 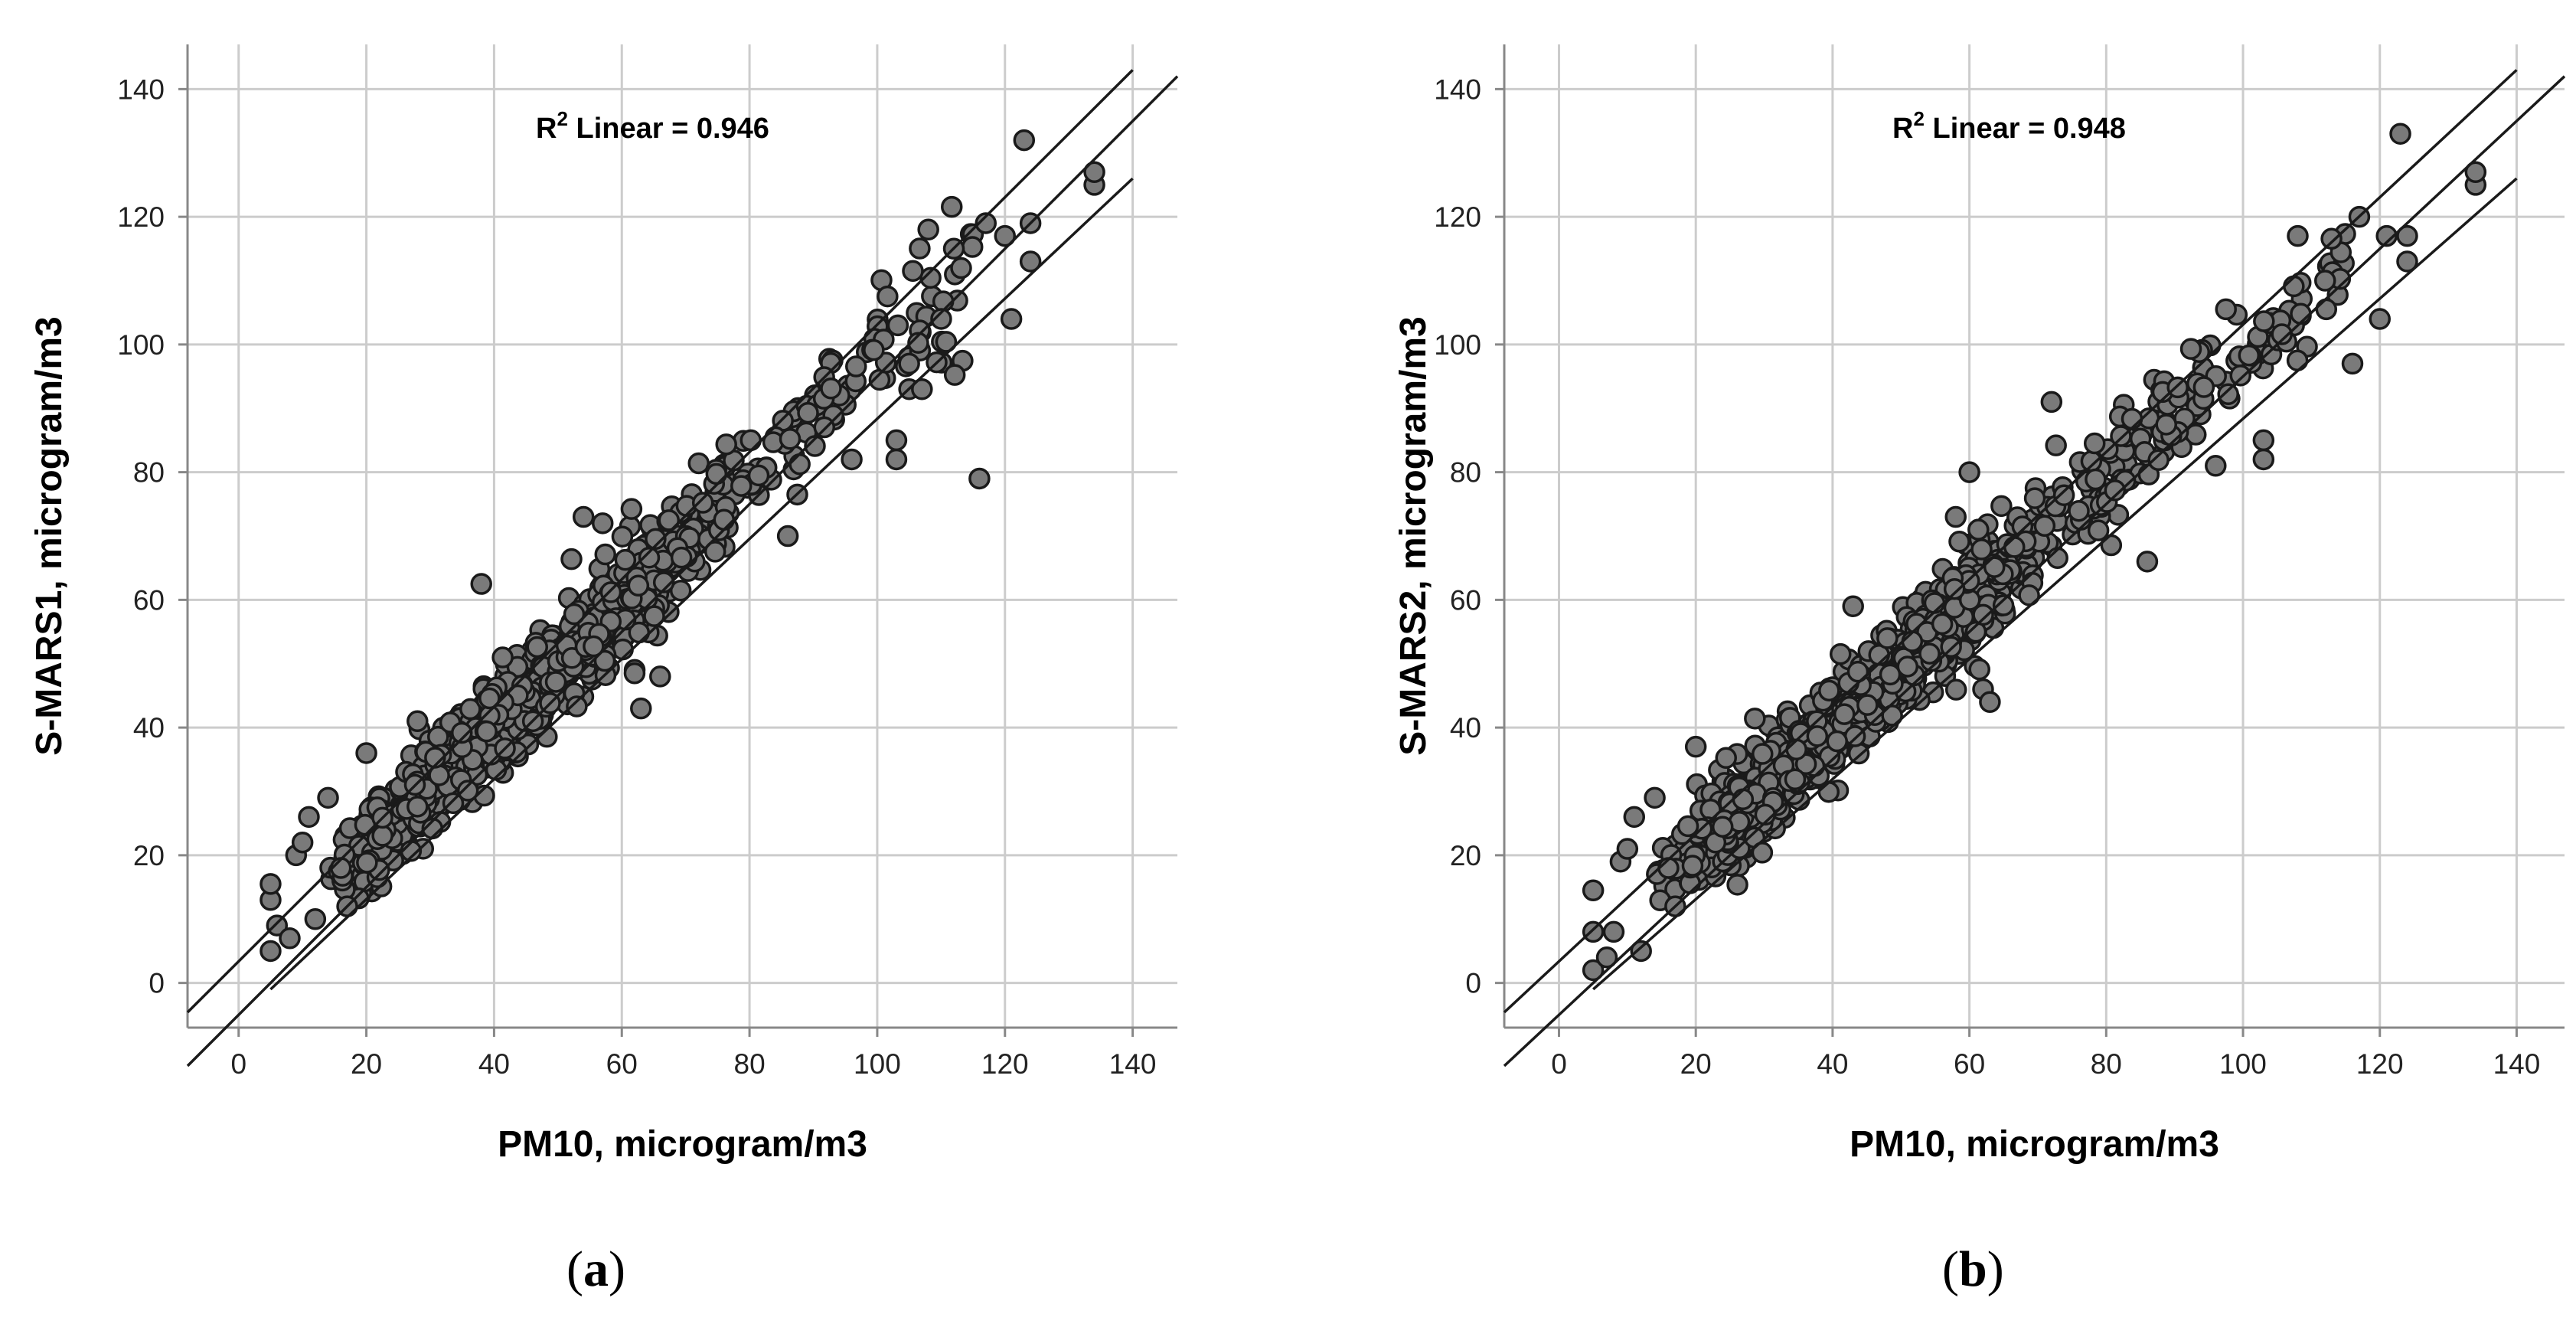 What do you see at coordinates (1465, 728) in the screenshot?
I see `y-tick-label: 40` at bounding box center [1465, 728].